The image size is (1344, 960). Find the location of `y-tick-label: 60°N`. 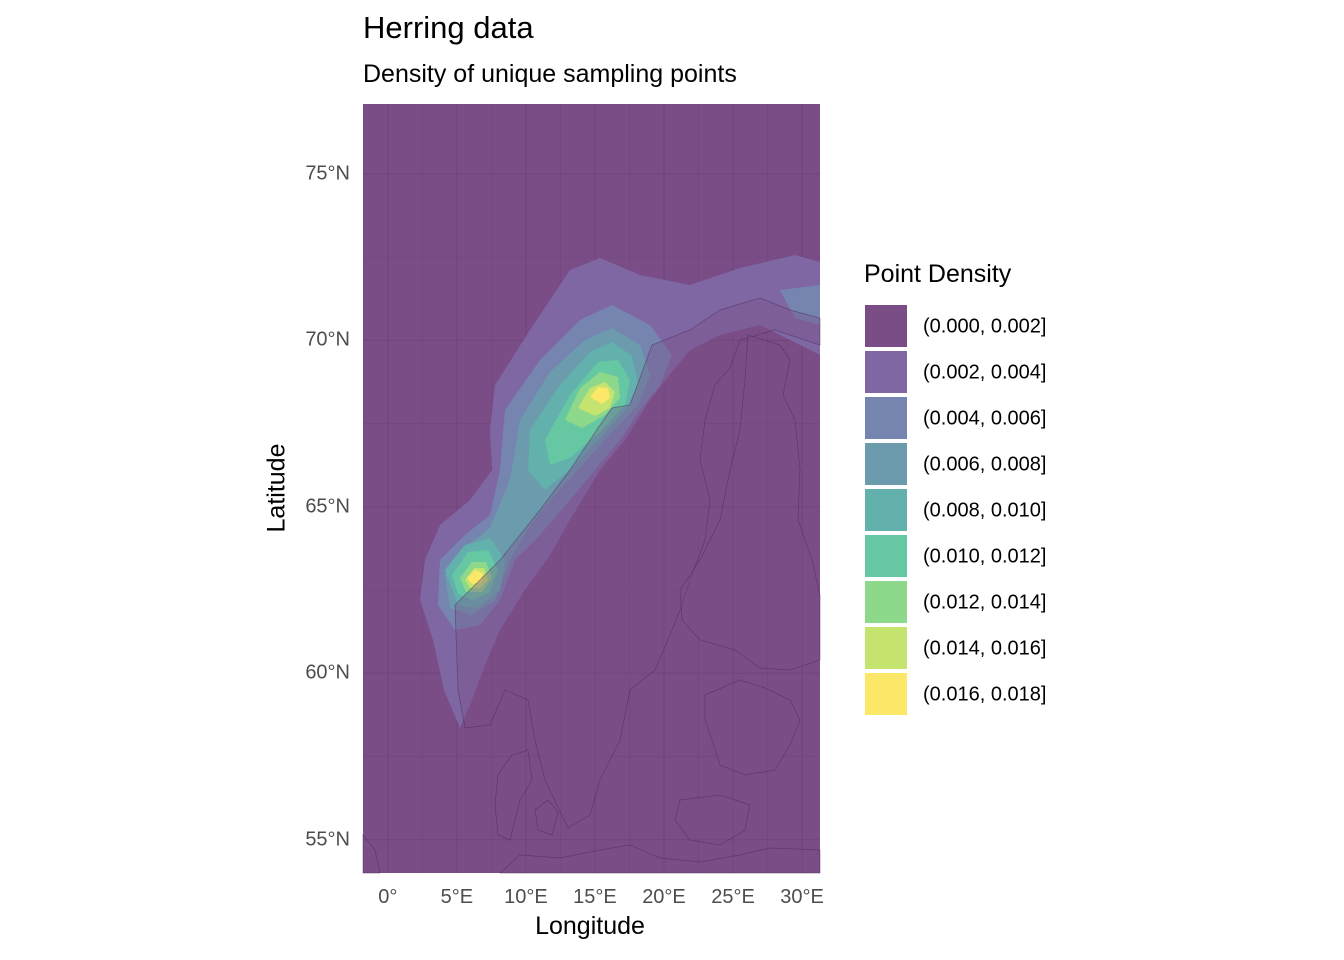

y-tick-label: 60°N is located at coordinates (327, 672).